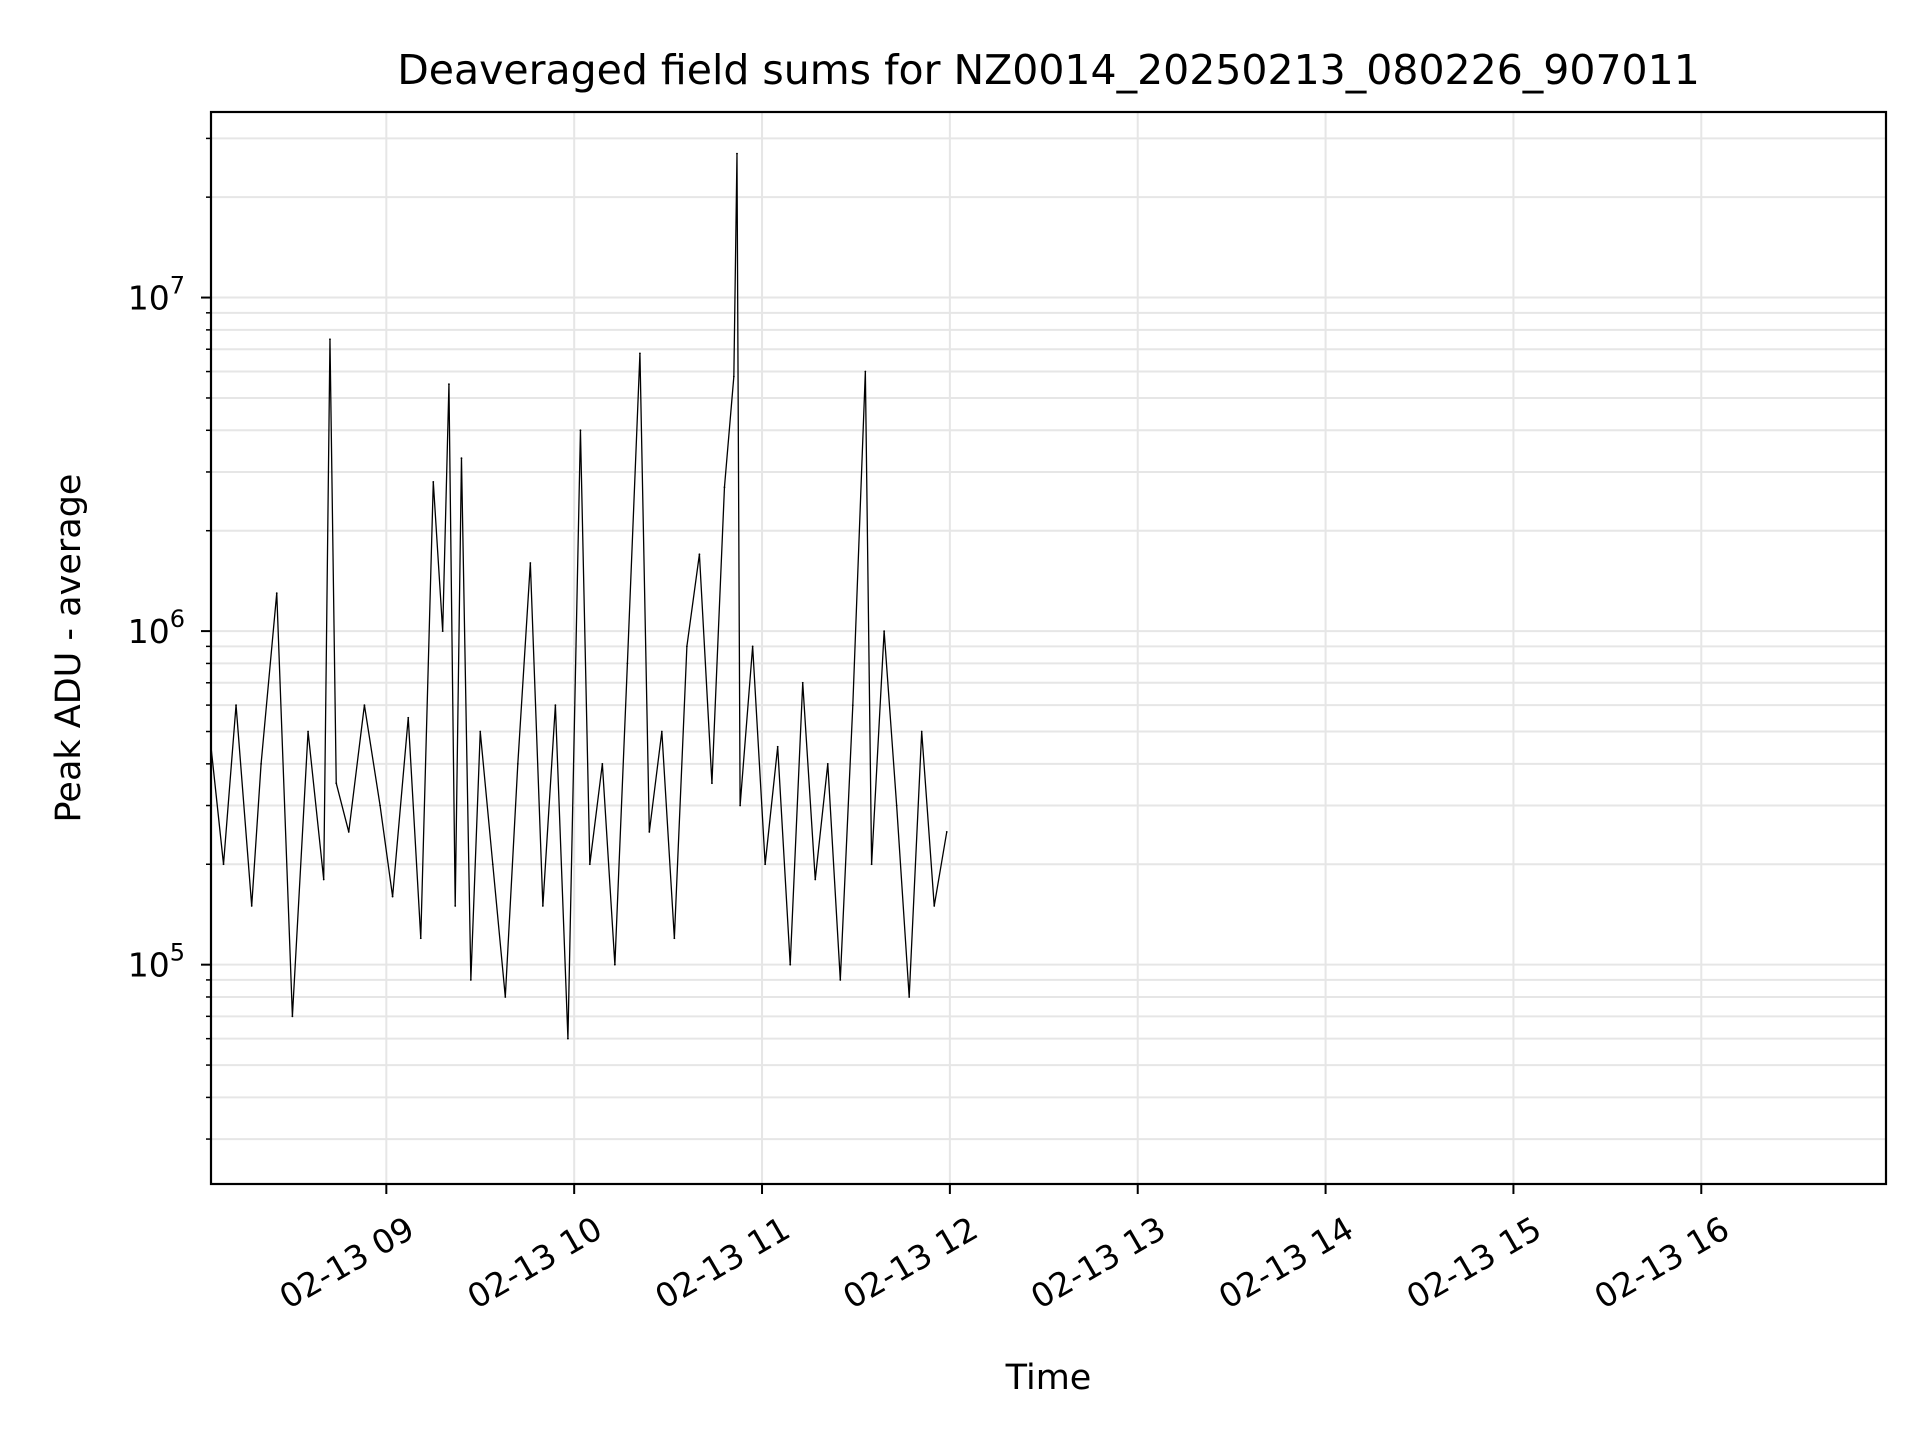 The image size is (1920, 1440). I want to click on y-tick-label: 10⁵, so click(156, 962).